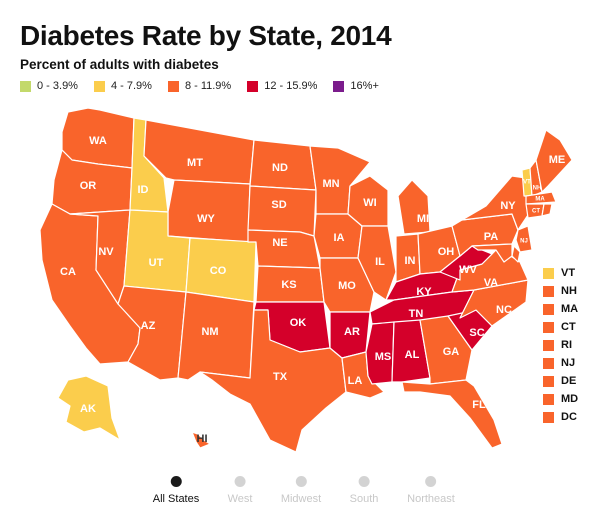  What do you see at coordinates (569, 381) in the screenshot?
I see `small-state-label: DE` at bounding box center [569, 381].